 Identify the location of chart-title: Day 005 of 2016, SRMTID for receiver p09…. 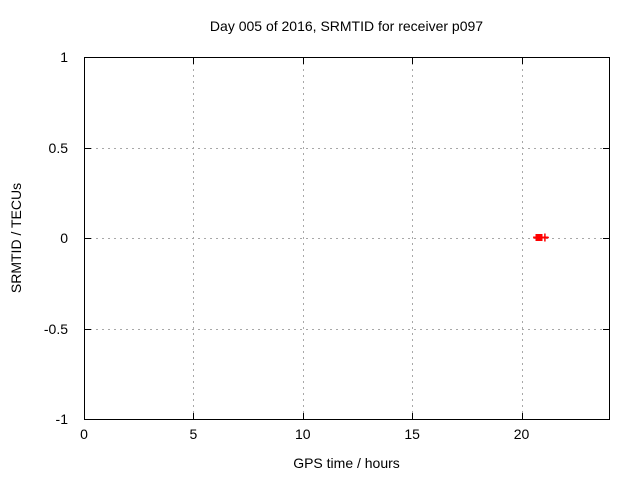
(346, 26).